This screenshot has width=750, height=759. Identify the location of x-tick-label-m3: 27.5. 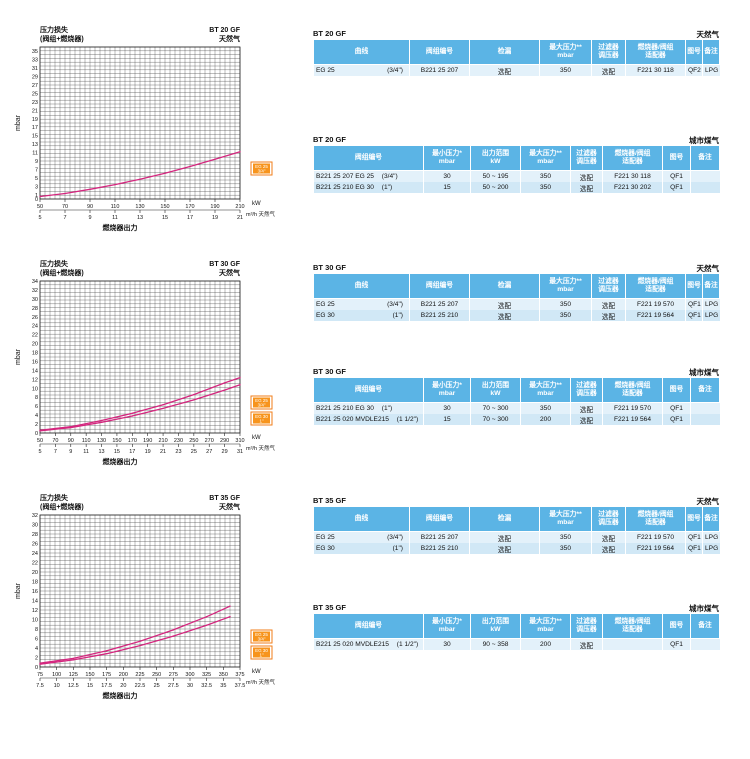
(173, 686).